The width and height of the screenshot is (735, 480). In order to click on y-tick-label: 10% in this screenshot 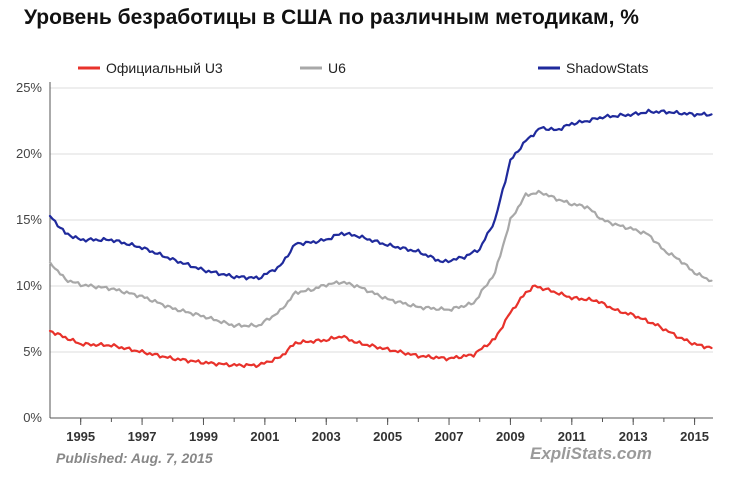, I will do `click(29, 285)`.